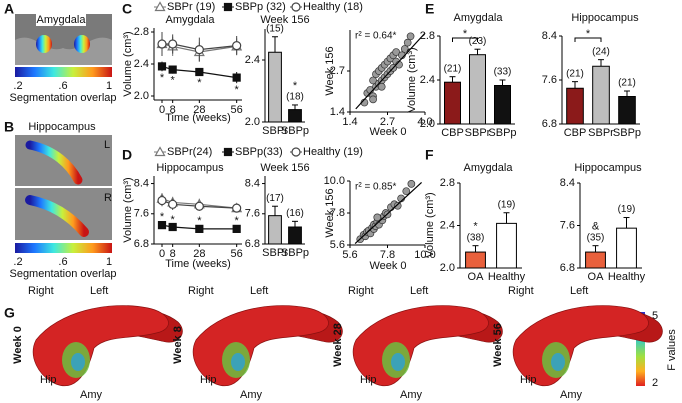 This screenshot has width=682, height=403. What do you see at coordinates (107, 145) in the screenshot?
I see `side-label: L` at bounding box center [107, 145].